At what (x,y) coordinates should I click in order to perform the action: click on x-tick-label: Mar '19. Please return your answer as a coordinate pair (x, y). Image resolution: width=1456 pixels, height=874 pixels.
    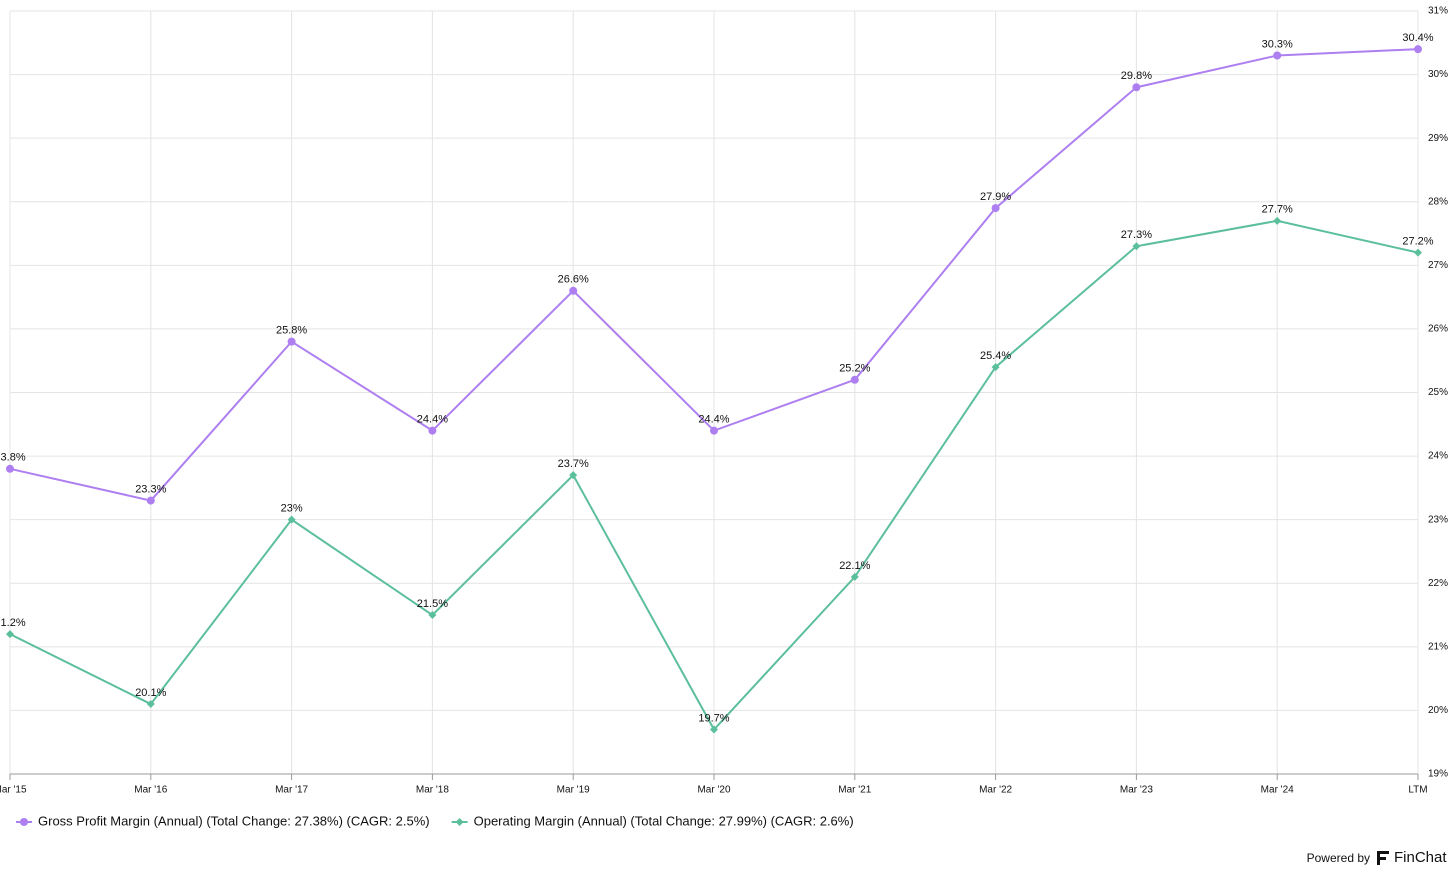
    Looking at the image, I should click on (573, 790).